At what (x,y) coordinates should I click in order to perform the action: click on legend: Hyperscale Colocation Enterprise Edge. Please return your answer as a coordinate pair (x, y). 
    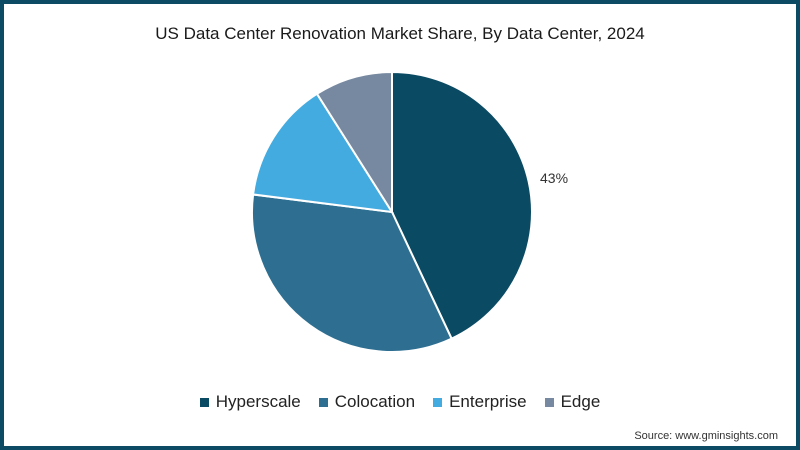
    Looking at the image, I should click on (400, 402).